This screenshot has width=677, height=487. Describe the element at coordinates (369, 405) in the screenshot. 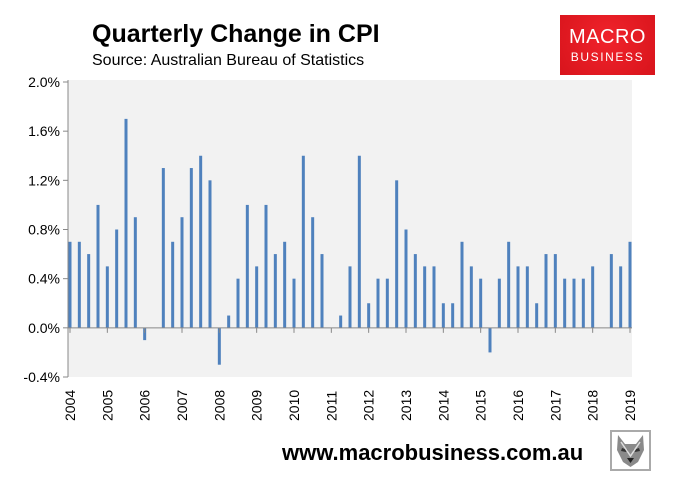

I see `x-tick-label: 2012` at that location.